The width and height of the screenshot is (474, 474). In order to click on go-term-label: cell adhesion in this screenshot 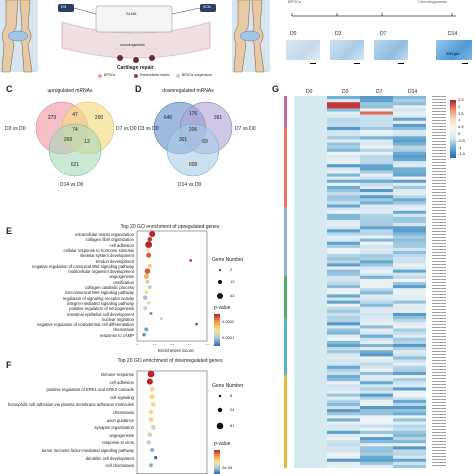, I will do `click(121, 382)`.